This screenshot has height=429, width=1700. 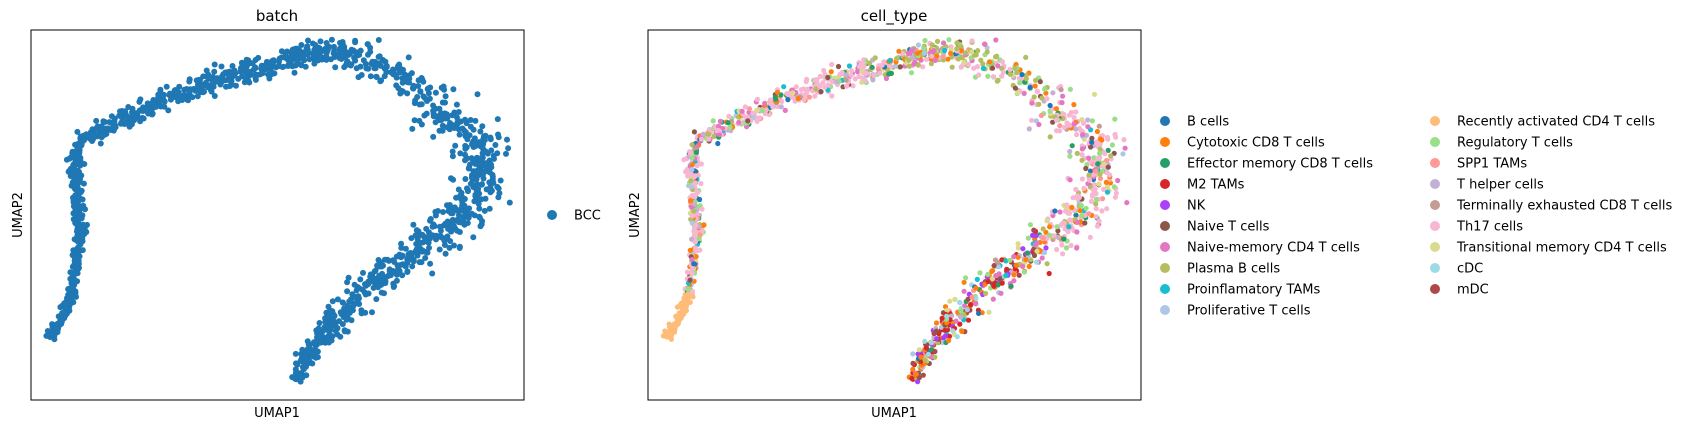 I want to click on panel-cell-type-title: cell_type, so click(x=894, y=16).